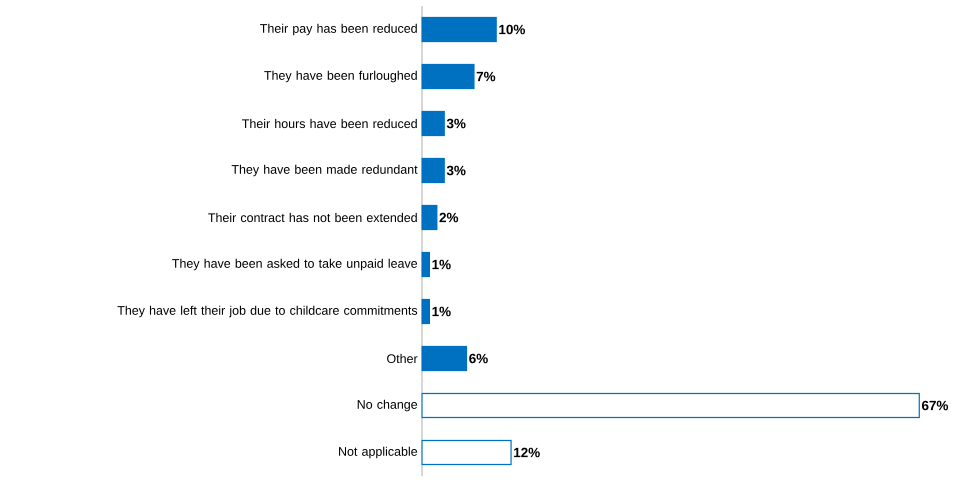 The width and height of the screenshot is (974, 484). What do you see at coordinates (378, 452) in the screenshot?
I see `y-tick-label: Not applicable` at bounding box center [378, 452].